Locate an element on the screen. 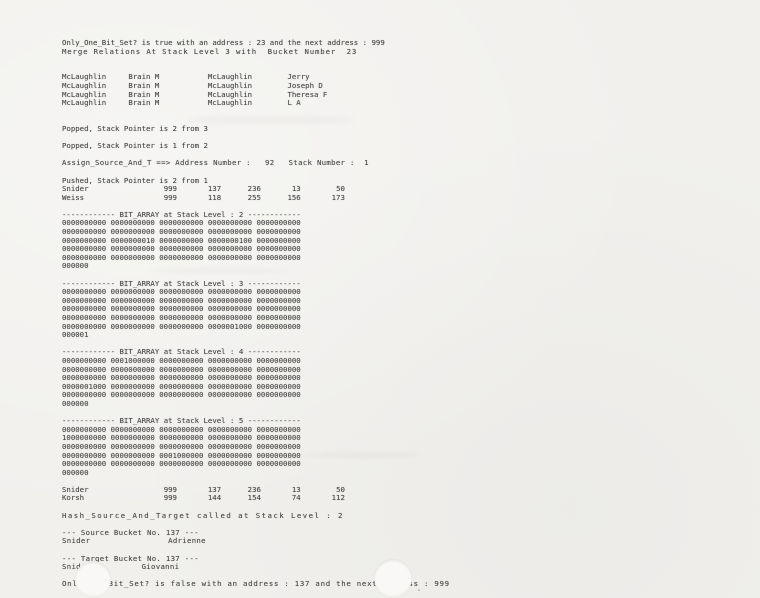  table-cell: Jerry is located at coordinates (298, 77).